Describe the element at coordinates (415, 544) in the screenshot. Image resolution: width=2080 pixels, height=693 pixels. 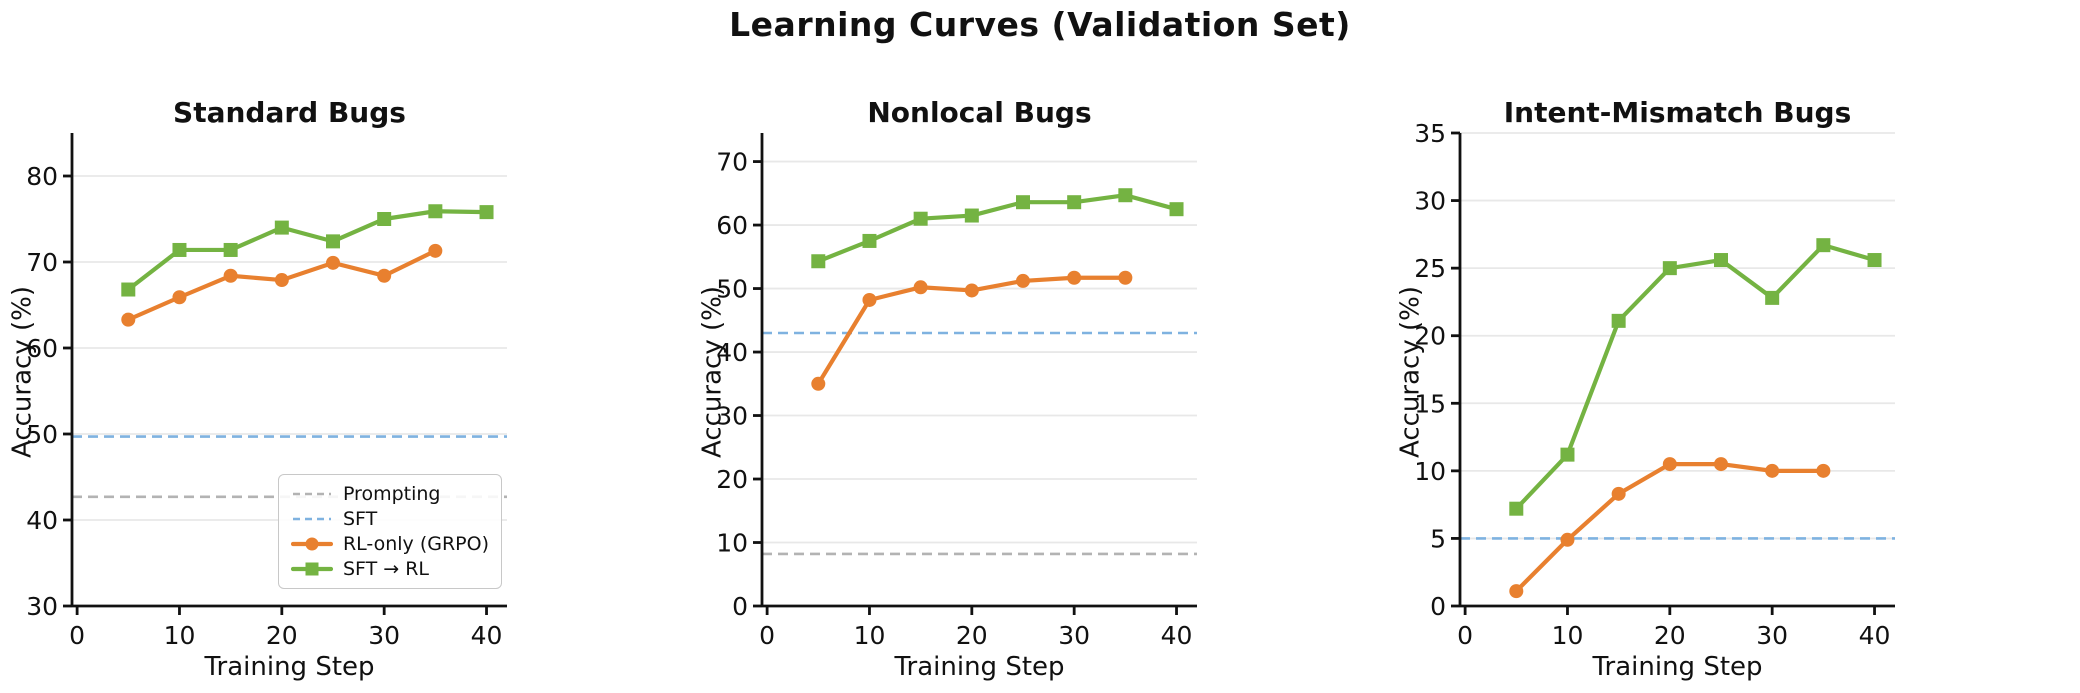
I see `legend-label: RL-only (GRPO)` at that location.